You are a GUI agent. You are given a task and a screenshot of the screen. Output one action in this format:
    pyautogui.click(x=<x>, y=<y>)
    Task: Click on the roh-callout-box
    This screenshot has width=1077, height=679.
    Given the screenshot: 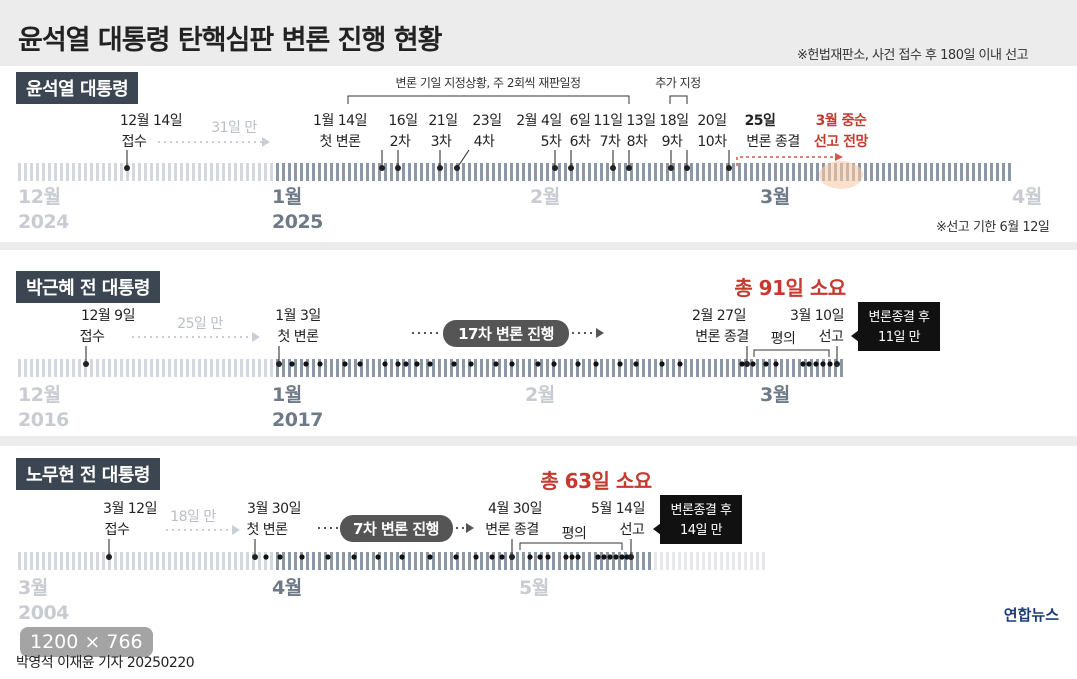 What is the action you would take?
    pyautogui.click(x=701, y=519)
    